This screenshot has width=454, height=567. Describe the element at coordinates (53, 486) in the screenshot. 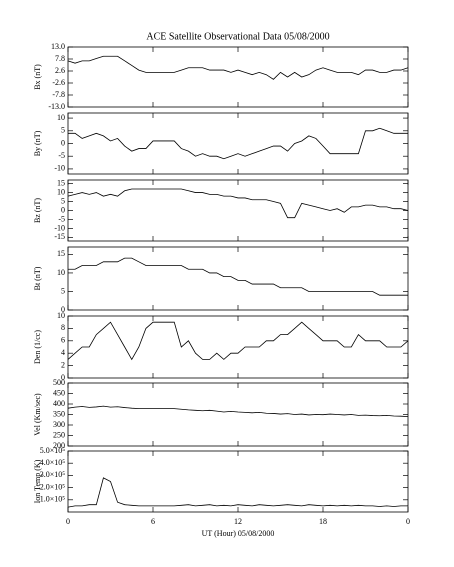

I see `y-tick-label: 2.0×10⁵` at that location.